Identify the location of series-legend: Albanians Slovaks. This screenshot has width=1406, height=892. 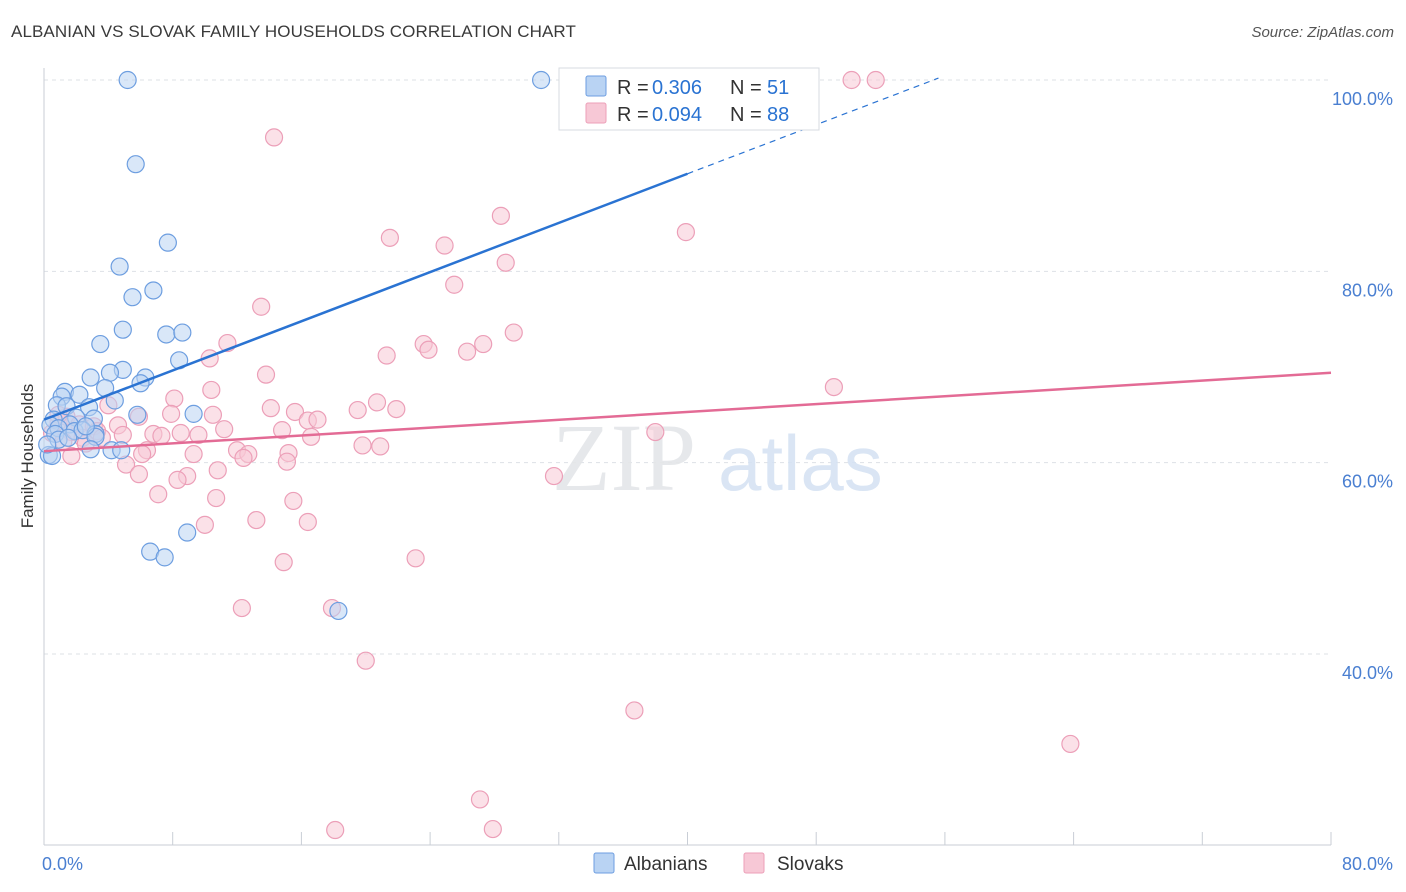
(718, 863).